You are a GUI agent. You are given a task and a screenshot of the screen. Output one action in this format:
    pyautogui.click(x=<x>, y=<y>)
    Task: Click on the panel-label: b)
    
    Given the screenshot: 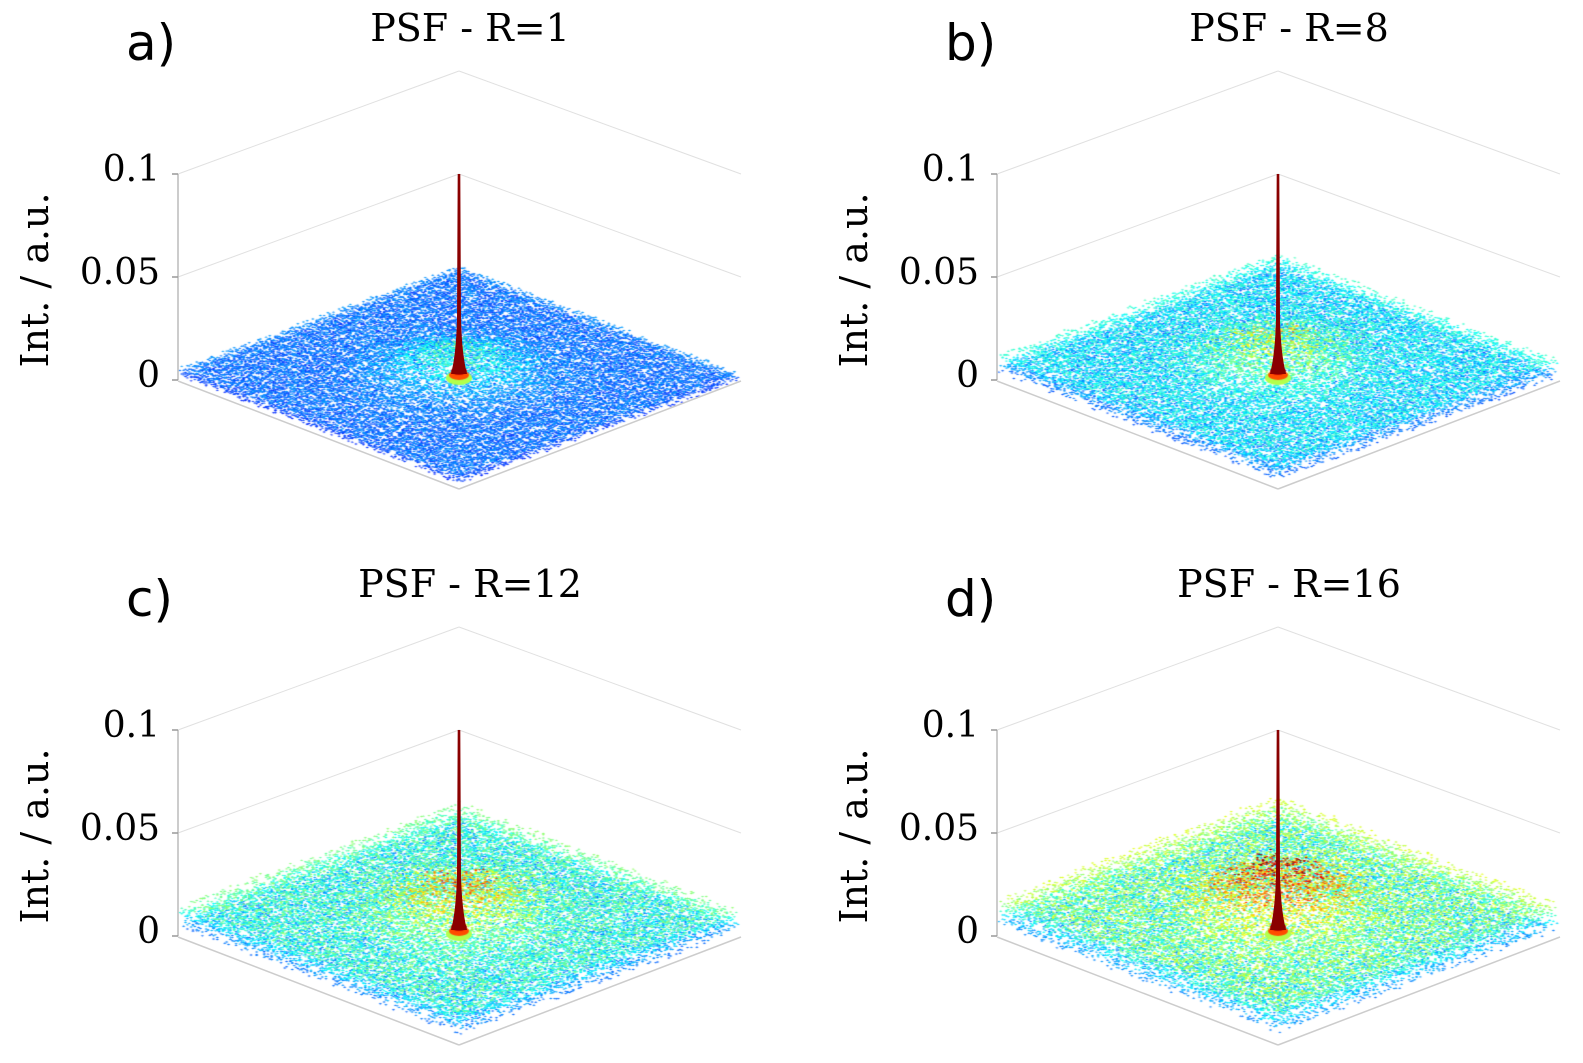 What is the action you would take?
    pyautogui.click(x=971, y=43)
    